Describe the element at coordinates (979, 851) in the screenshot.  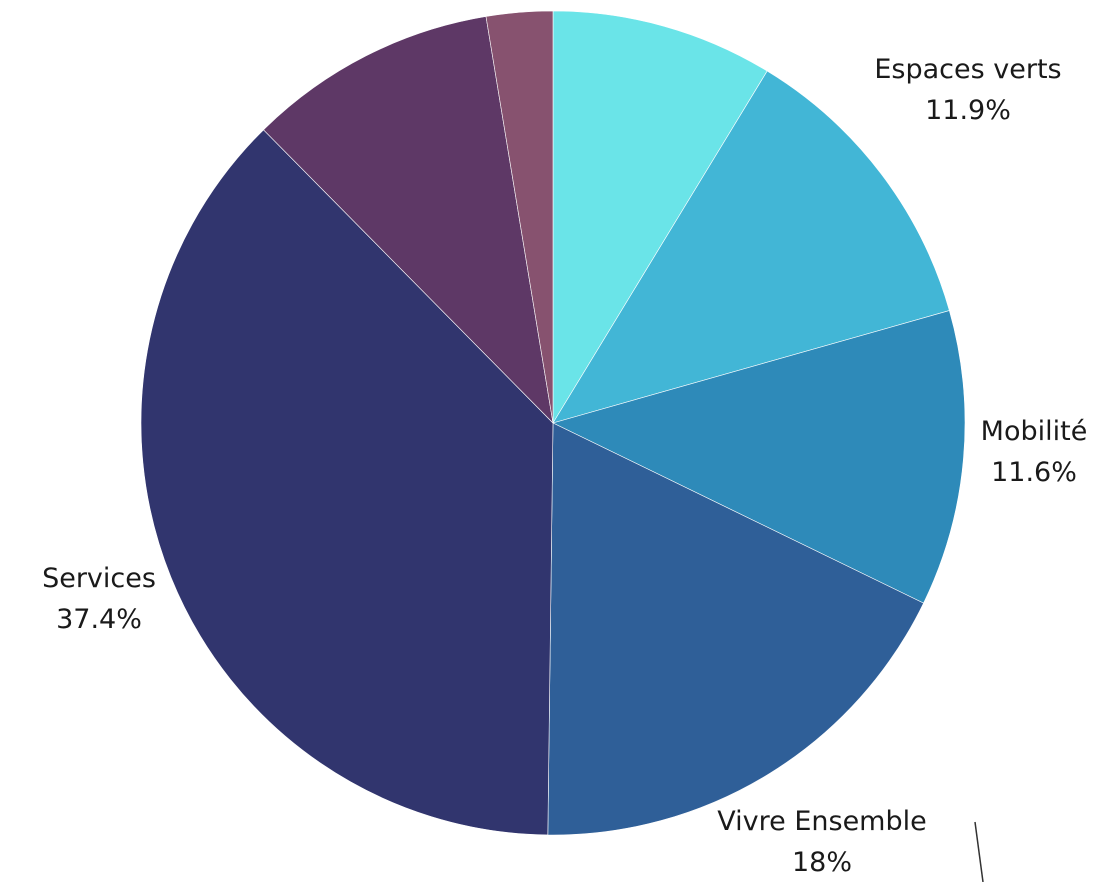
I see `leader-line` at that location.